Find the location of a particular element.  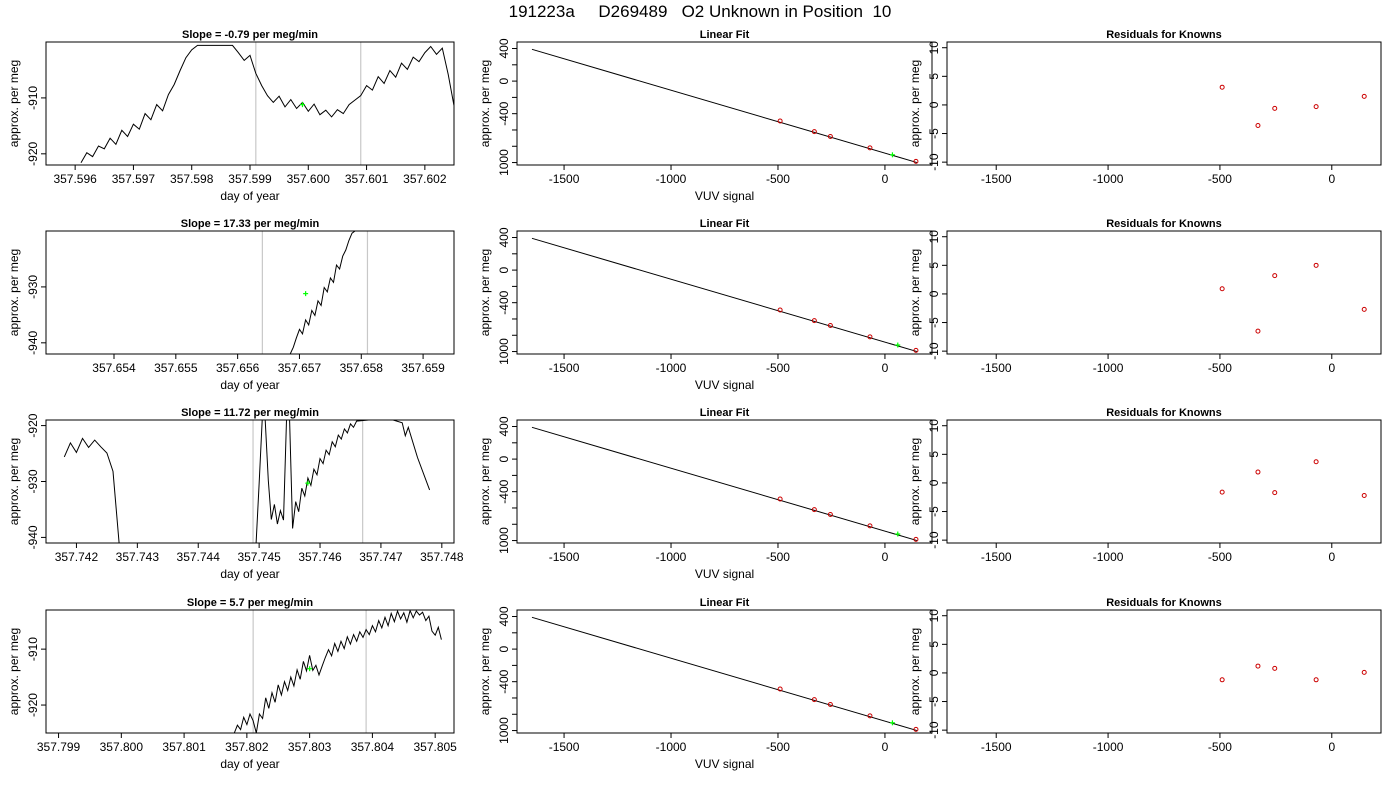

panel-title: Slope = 11.72 per meg/min is located at coordinates (250, 413).